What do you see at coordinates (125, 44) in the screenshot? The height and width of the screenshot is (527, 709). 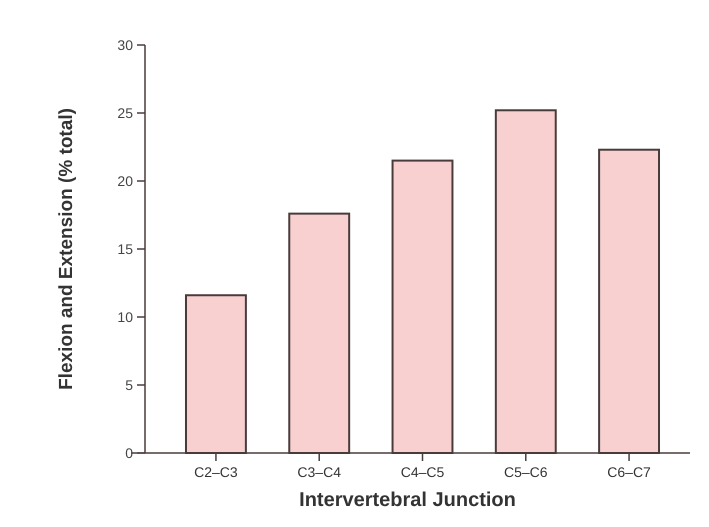 I see `y-tick-label: 30` at bounding box center [125, 44].